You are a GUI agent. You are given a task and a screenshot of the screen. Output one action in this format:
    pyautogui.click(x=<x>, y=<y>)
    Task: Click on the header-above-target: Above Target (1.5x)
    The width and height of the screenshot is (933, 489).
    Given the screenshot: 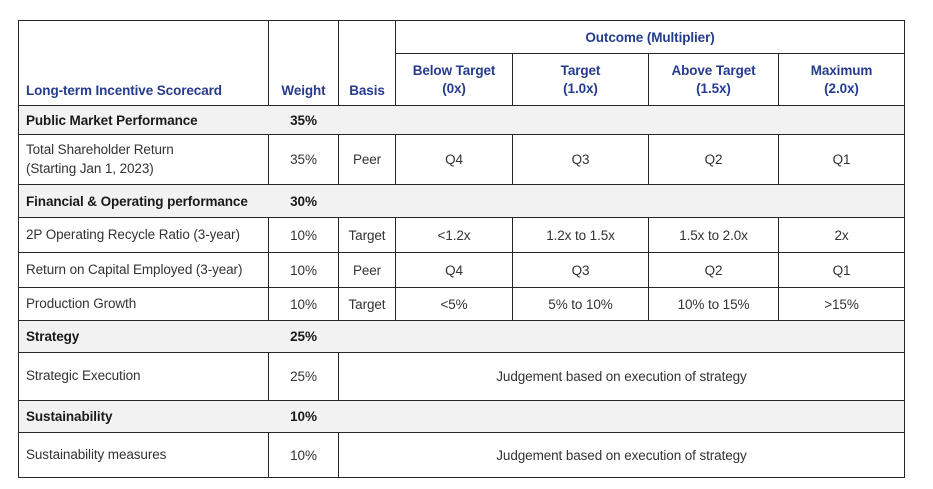 What is the action you would take?
    pyautogui.click(x=713, y=79)
    